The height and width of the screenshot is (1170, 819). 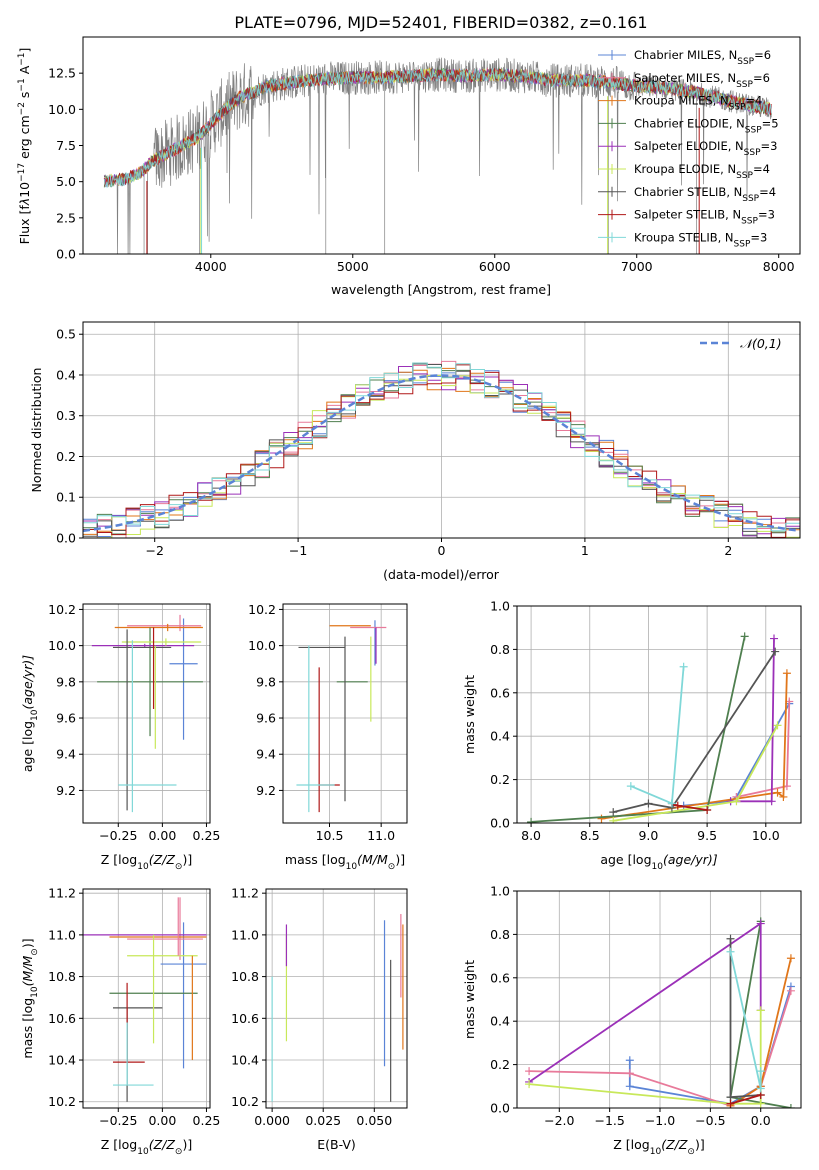 What do you see at coordinates (66, 145) in the screenshot?
I see `y-tick-label: 7.5` at bounding box center [66, 145].